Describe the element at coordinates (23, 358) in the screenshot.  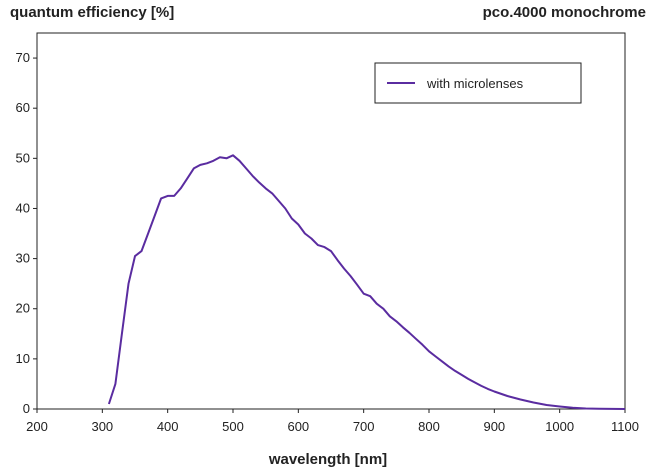
I see `y-tick-label: 10` at that location.